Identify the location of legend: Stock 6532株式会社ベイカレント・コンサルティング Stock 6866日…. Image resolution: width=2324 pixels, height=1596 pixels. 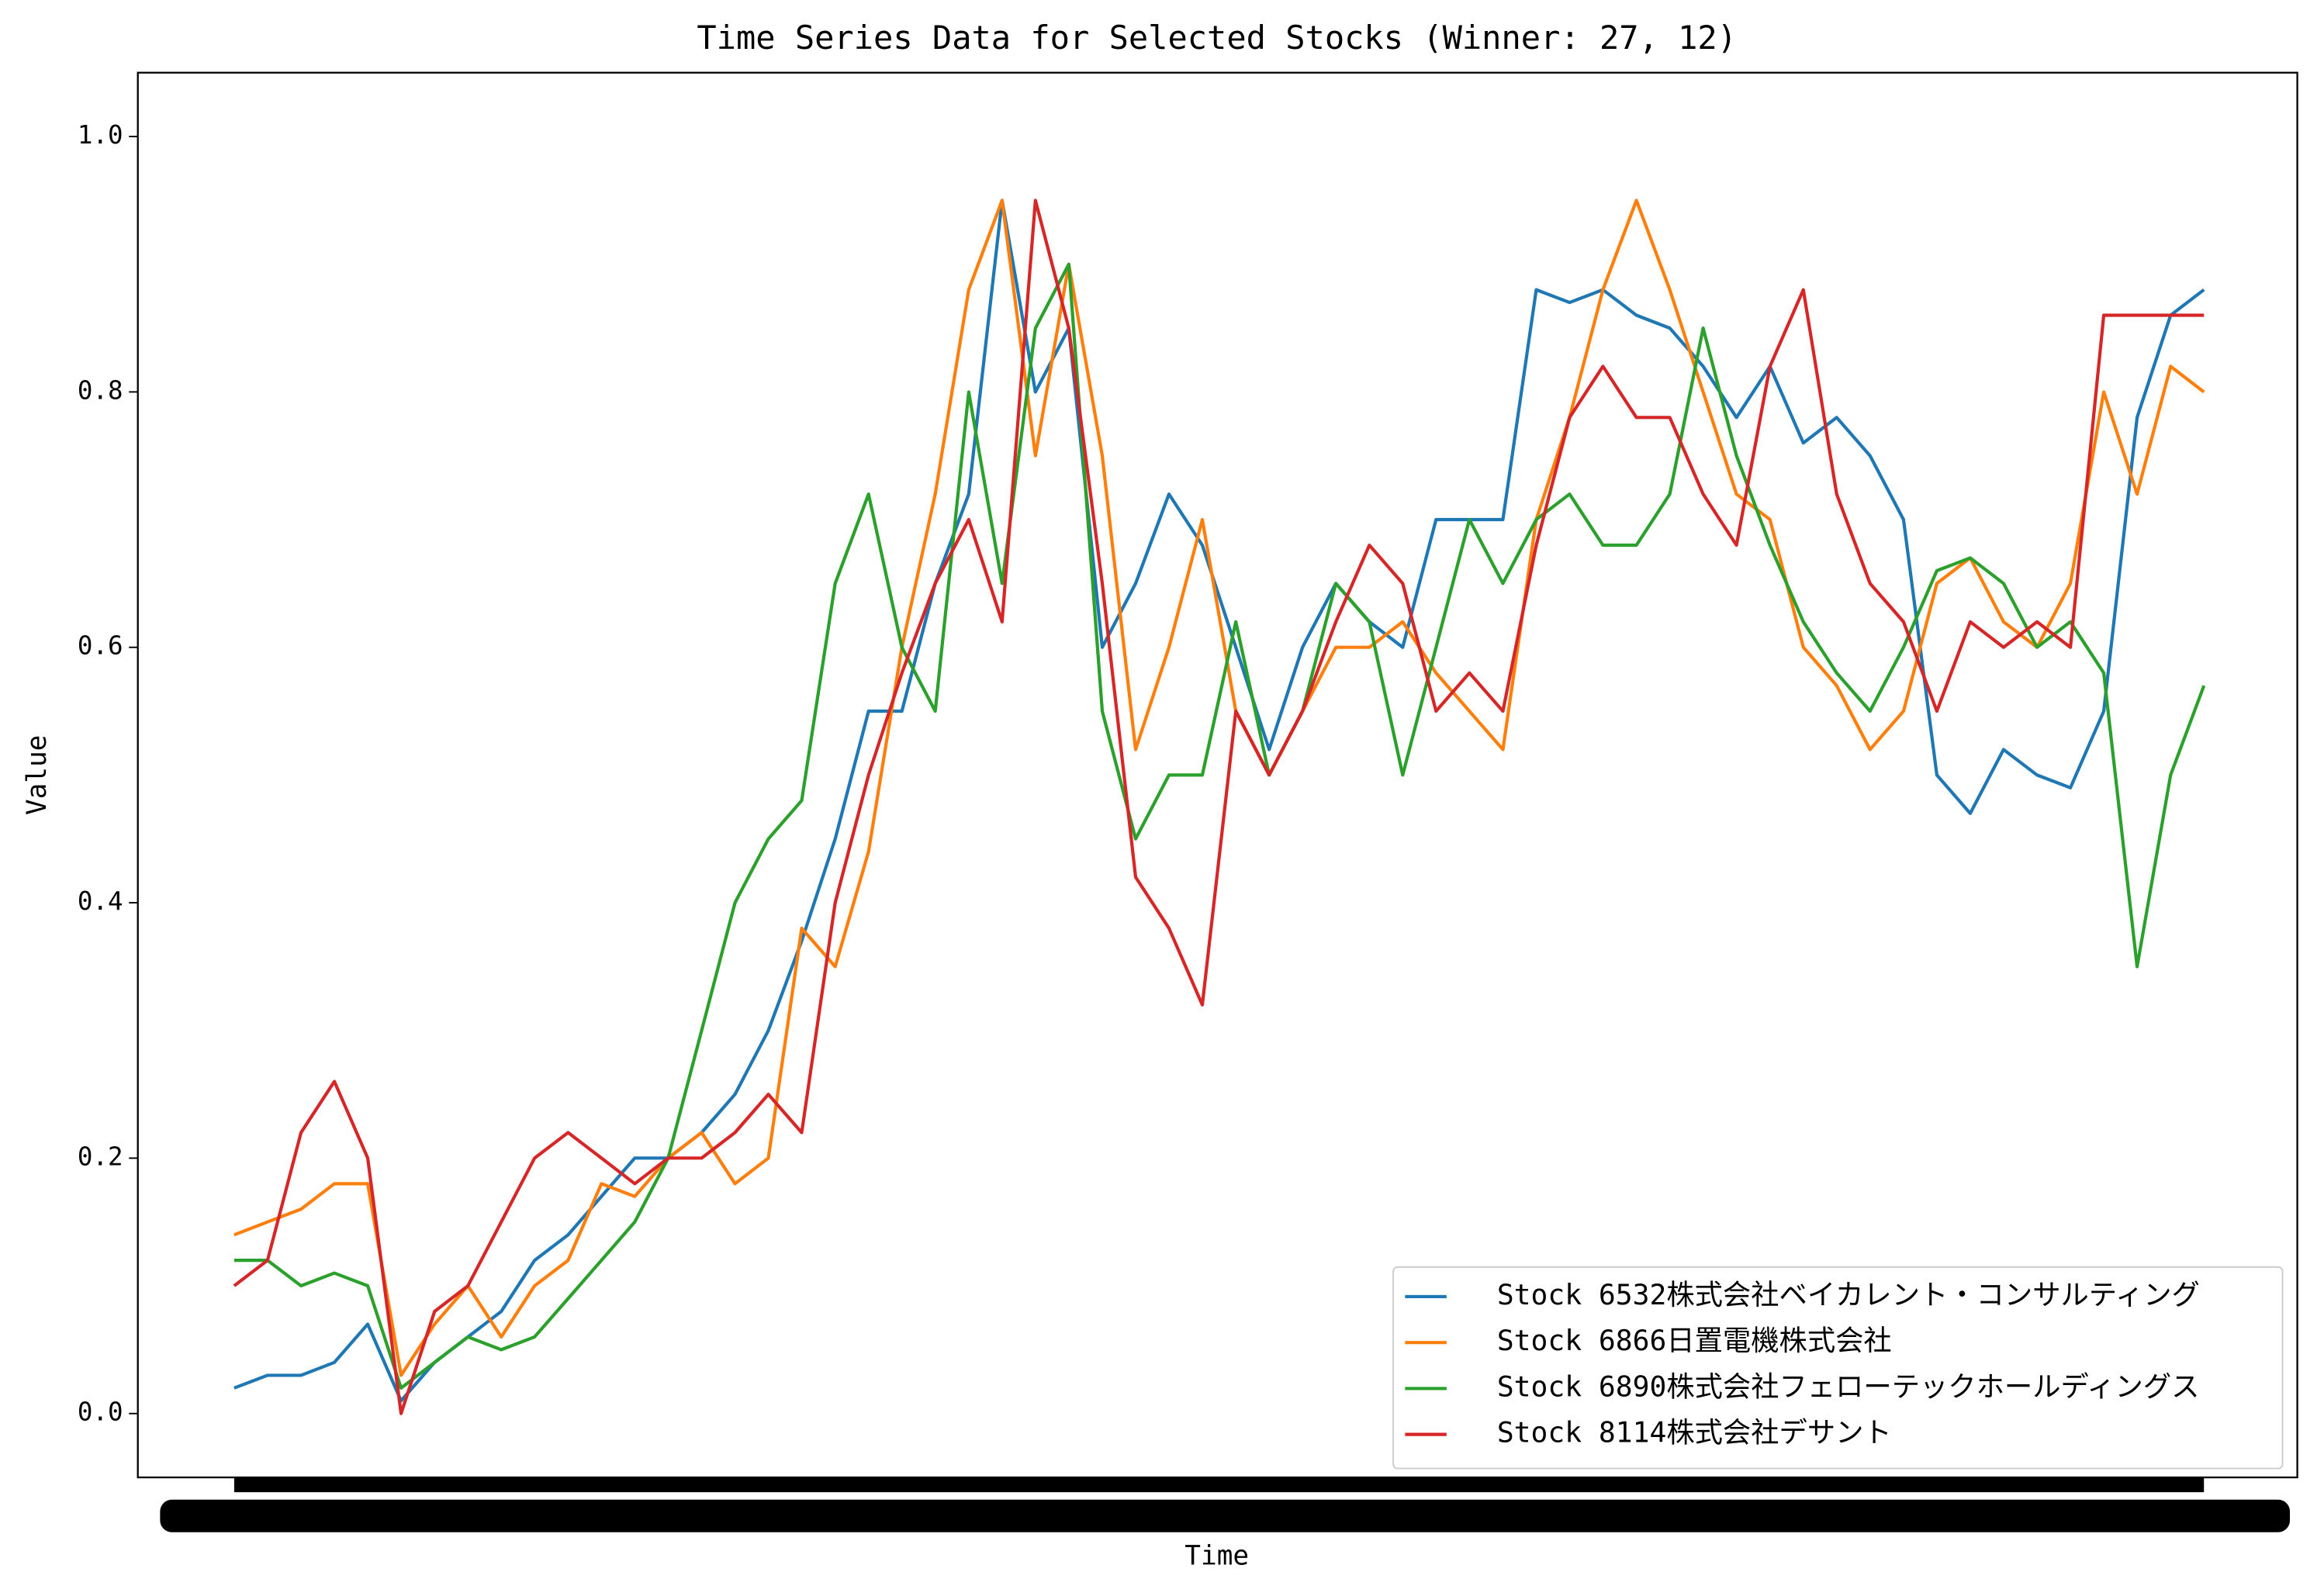
(1838, 1368).